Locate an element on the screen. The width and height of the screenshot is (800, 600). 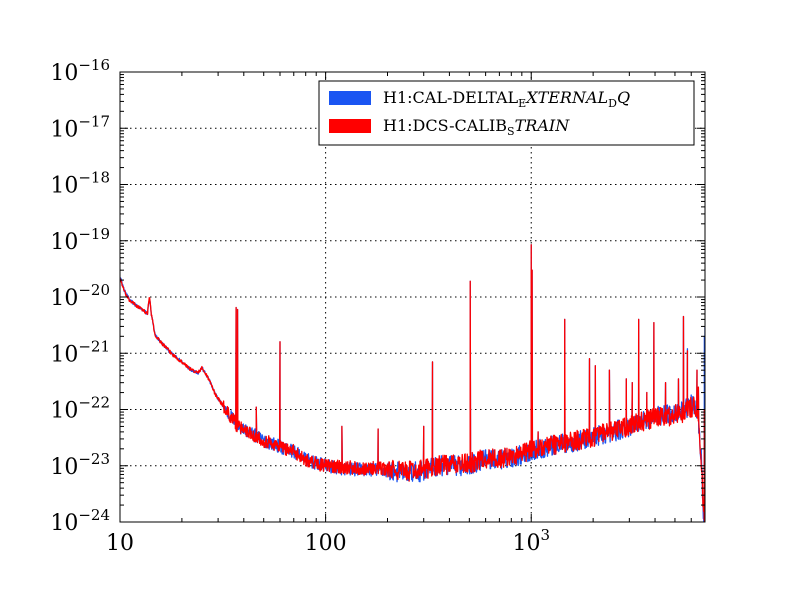
x-tick-label: 10 is located at coordinates (120, 543).